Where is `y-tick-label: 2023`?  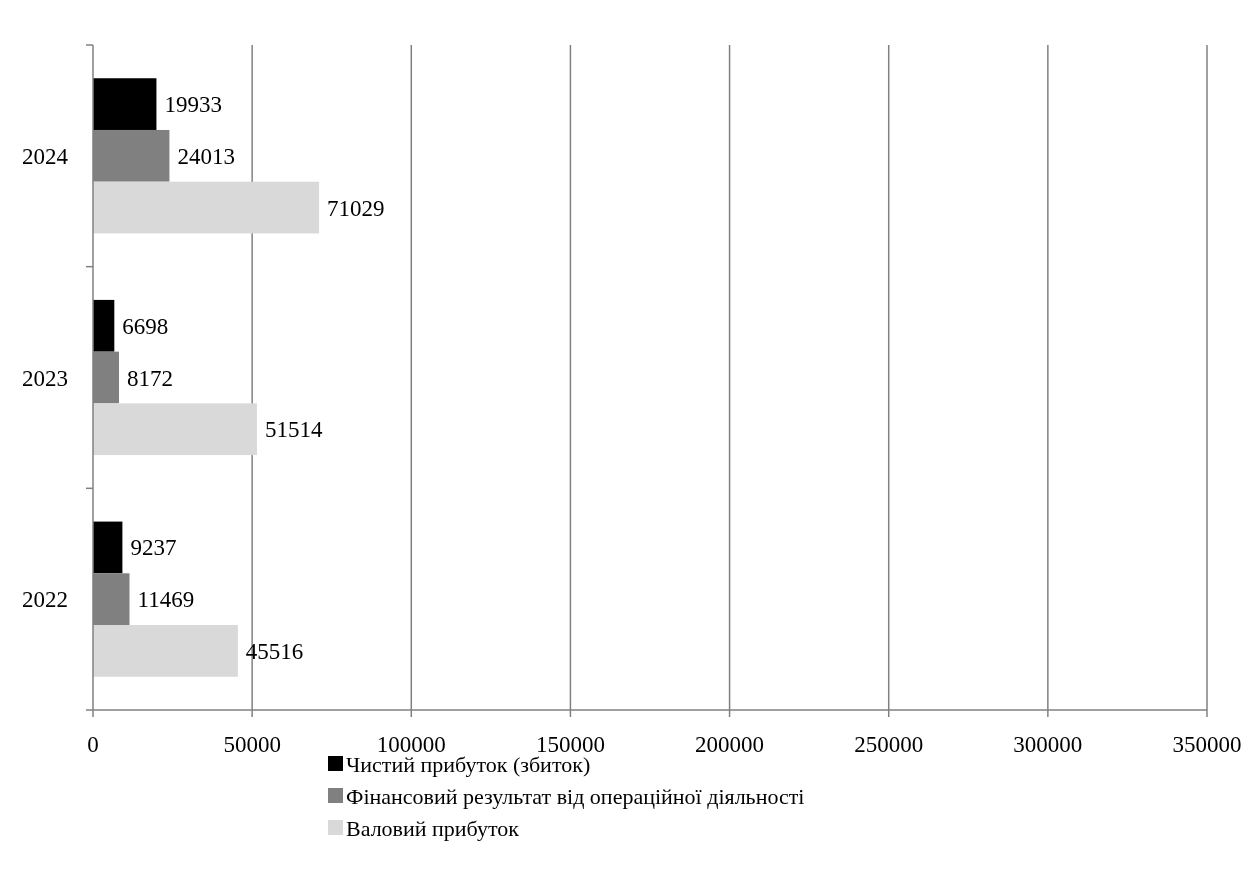
y-tick-label: 2023 is located at coordinates (45, 378).